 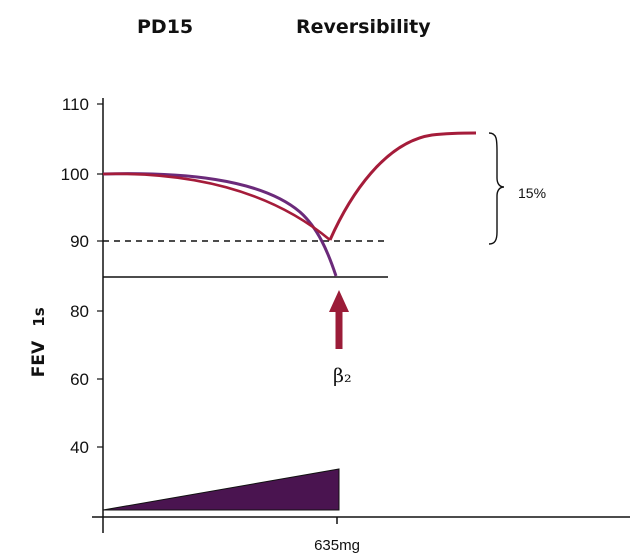 What do you see at coordinates (165, 27) in the screenshot?
I see `header-pd15: PD15` at bounding box center [165, 27].